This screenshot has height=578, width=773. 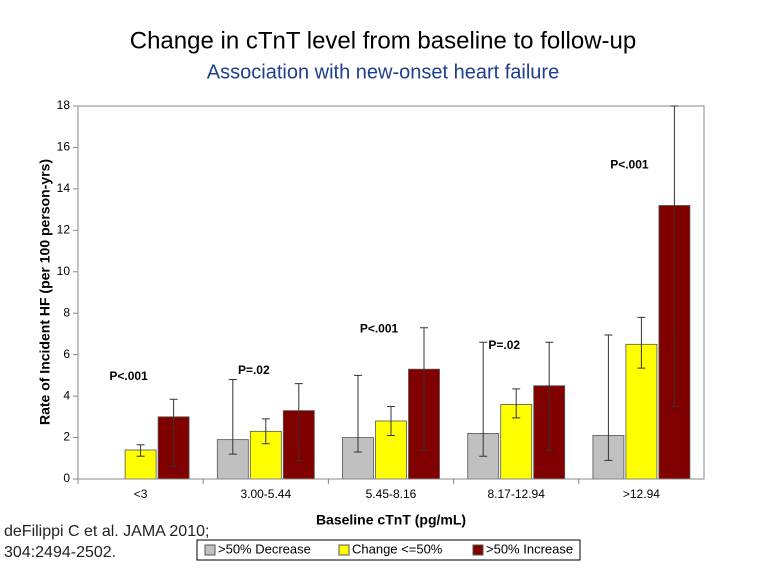 What do you see at coordinates (66, 478) in the screenshot?
I see `y-tick-label: 0` at bounding box center [66, 478].